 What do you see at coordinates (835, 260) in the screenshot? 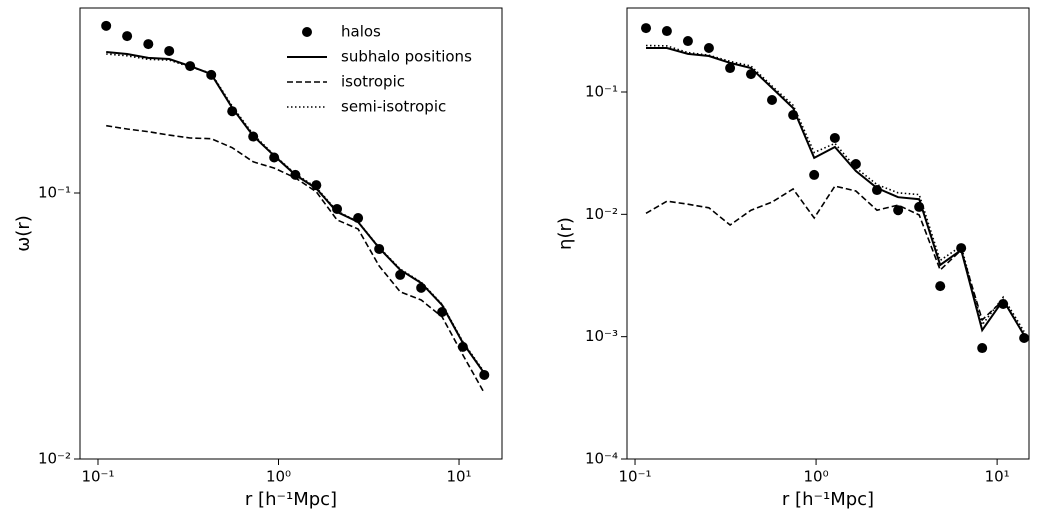
I see `series-line` at bounding box center [835, 260].